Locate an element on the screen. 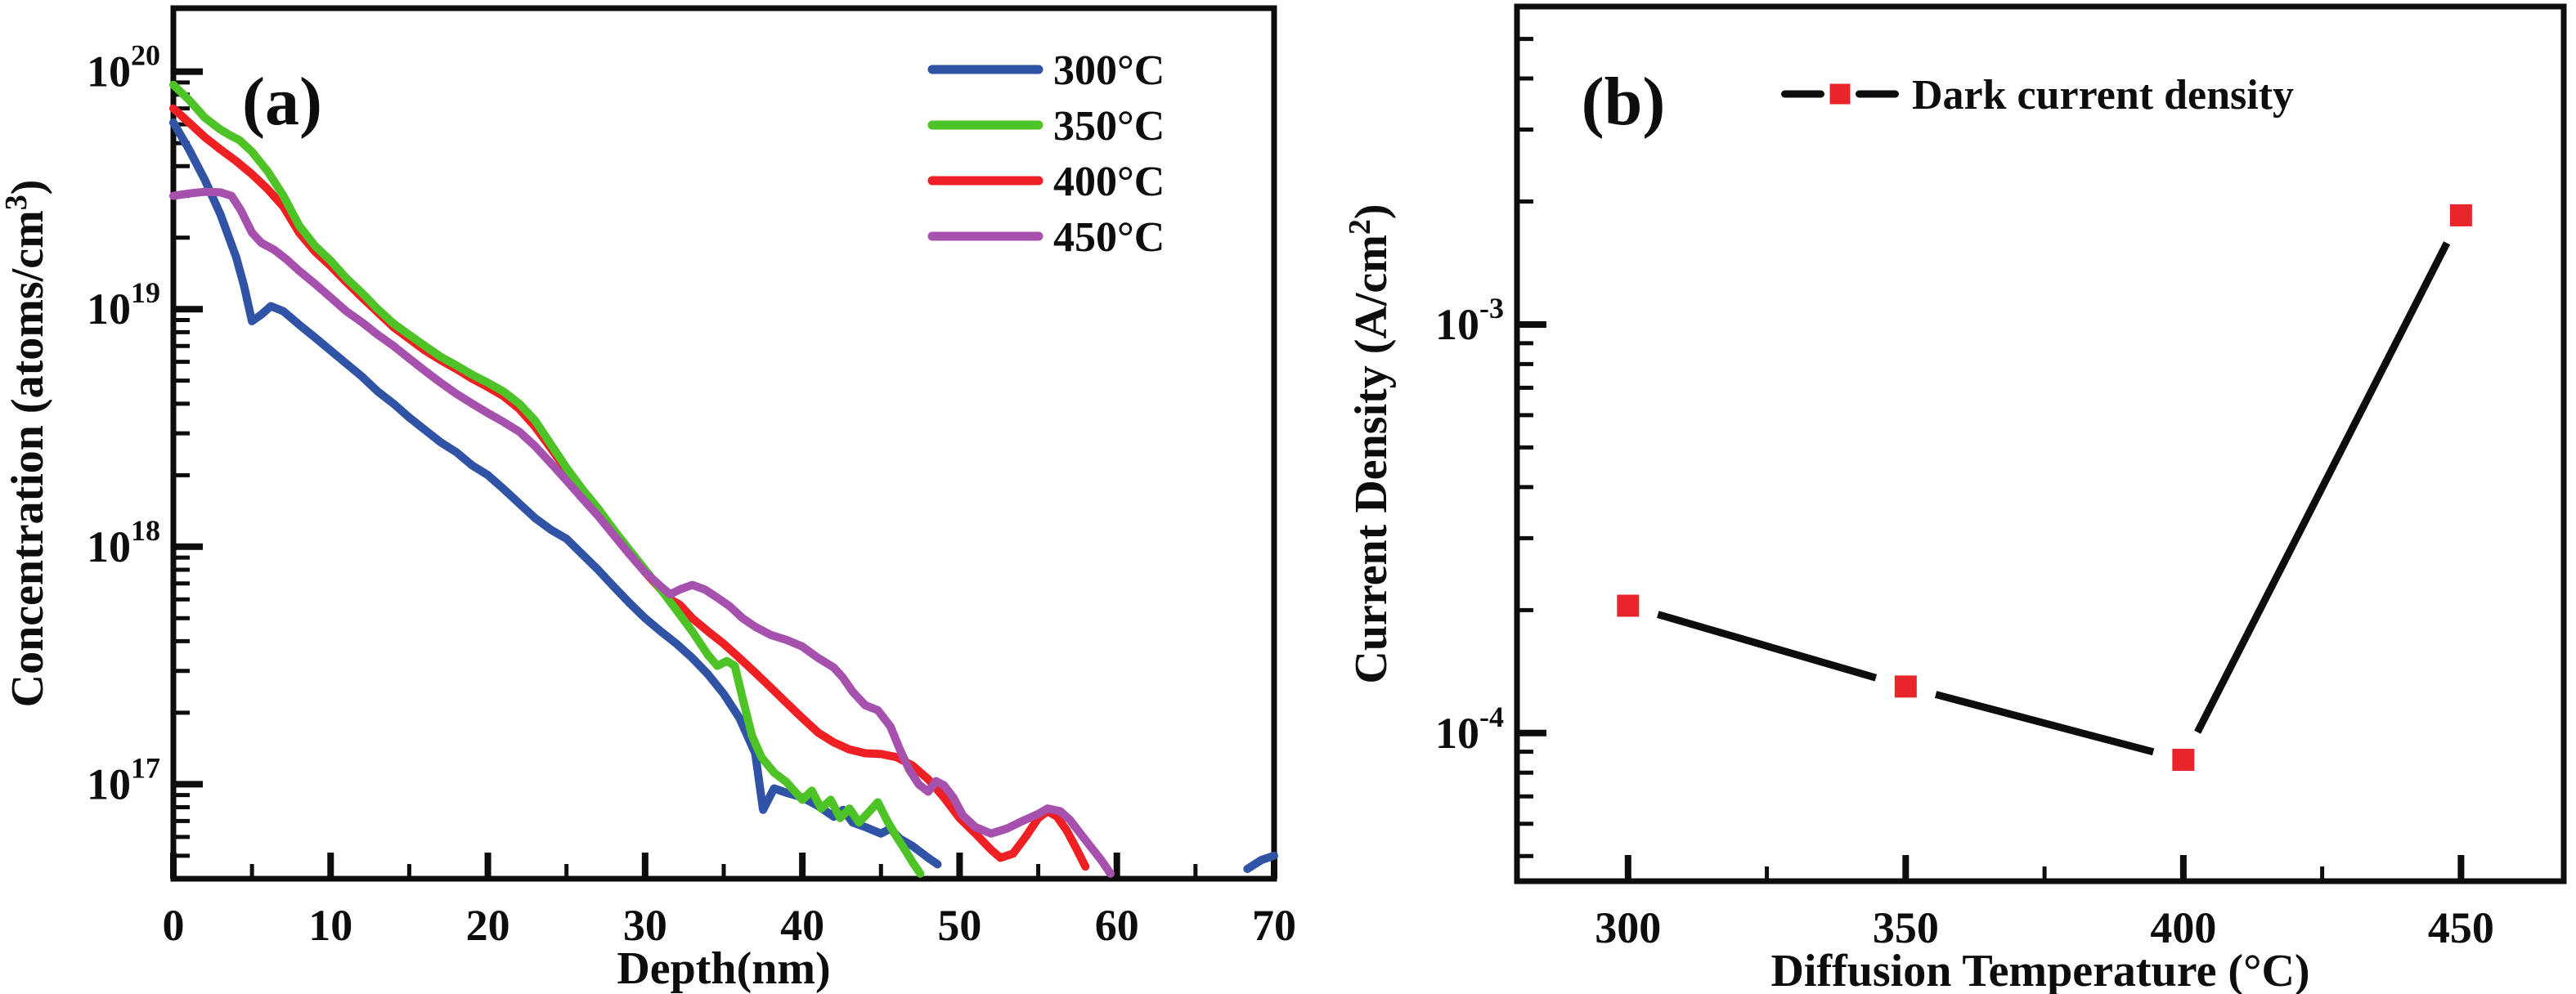 The width and height of the screenshot is (2576, 994). chart-a-legend-label-1: 350°C is located at coordinates (1109, 126).